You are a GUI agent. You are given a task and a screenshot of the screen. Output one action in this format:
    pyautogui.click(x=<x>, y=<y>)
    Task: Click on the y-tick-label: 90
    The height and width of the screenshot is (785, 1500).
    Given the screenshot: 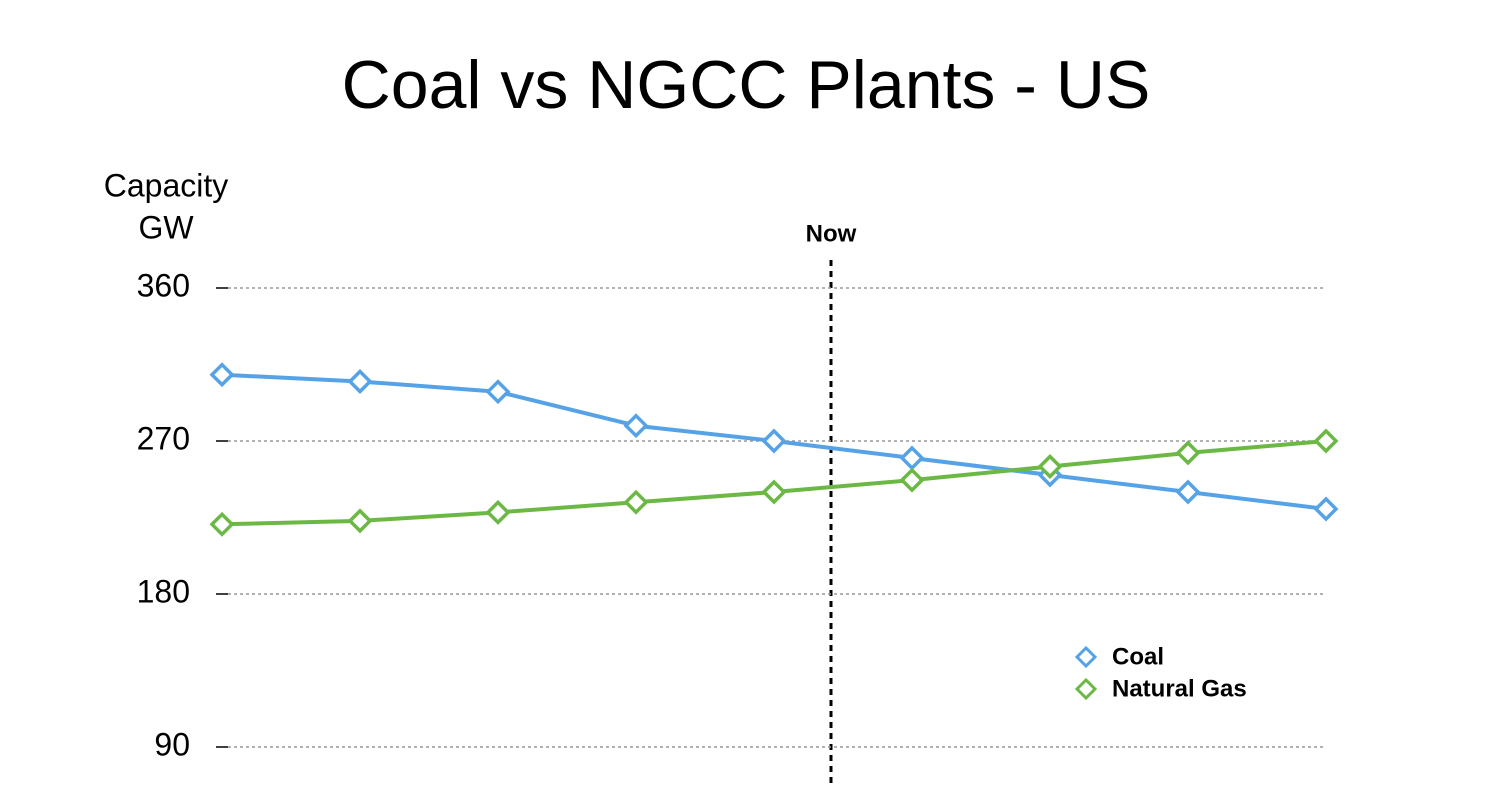 What is the action you would take?
    pyautogui.click(x=172, y=744)
    